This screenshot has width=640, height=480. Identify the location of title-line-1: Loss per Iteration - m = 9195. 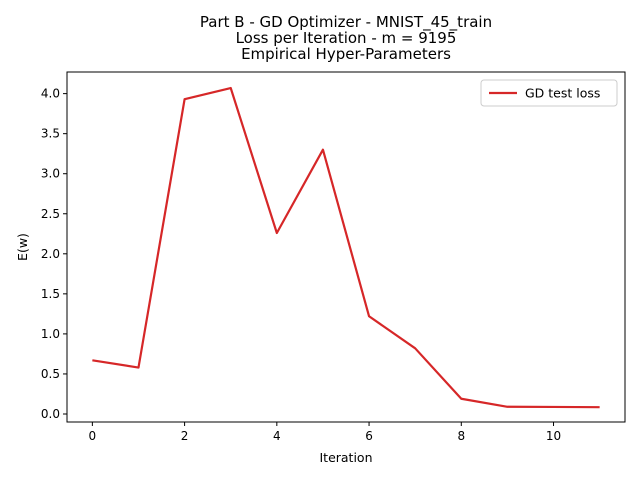
(346, 38).